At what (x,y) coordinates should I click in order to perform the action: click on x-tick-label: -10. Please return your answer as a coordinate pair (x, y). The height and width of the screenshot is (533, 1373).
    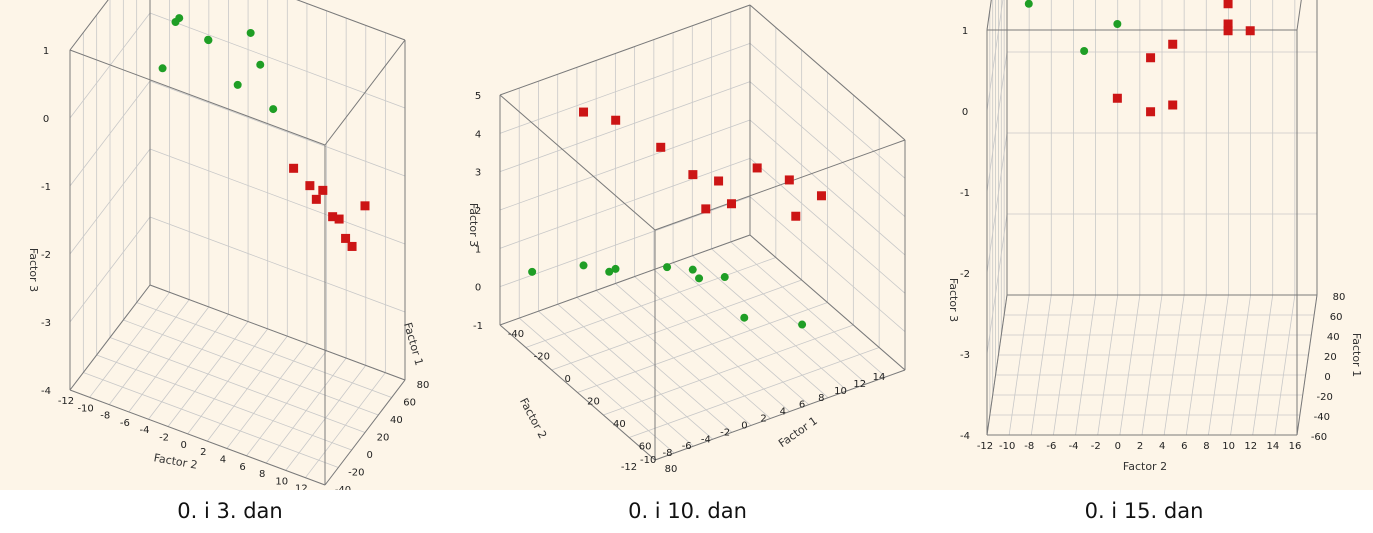
    Looking at the image, I should click on (1007, 446).